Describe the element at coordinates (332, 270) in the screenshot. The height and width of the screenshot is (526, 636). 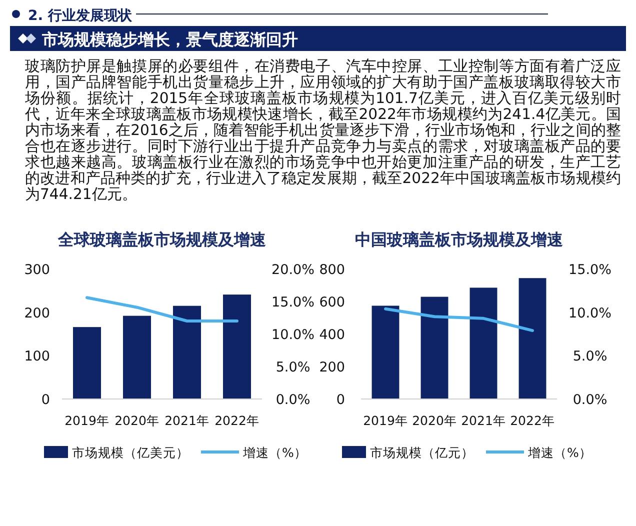
I see `y-tick-label: 800` at that location.